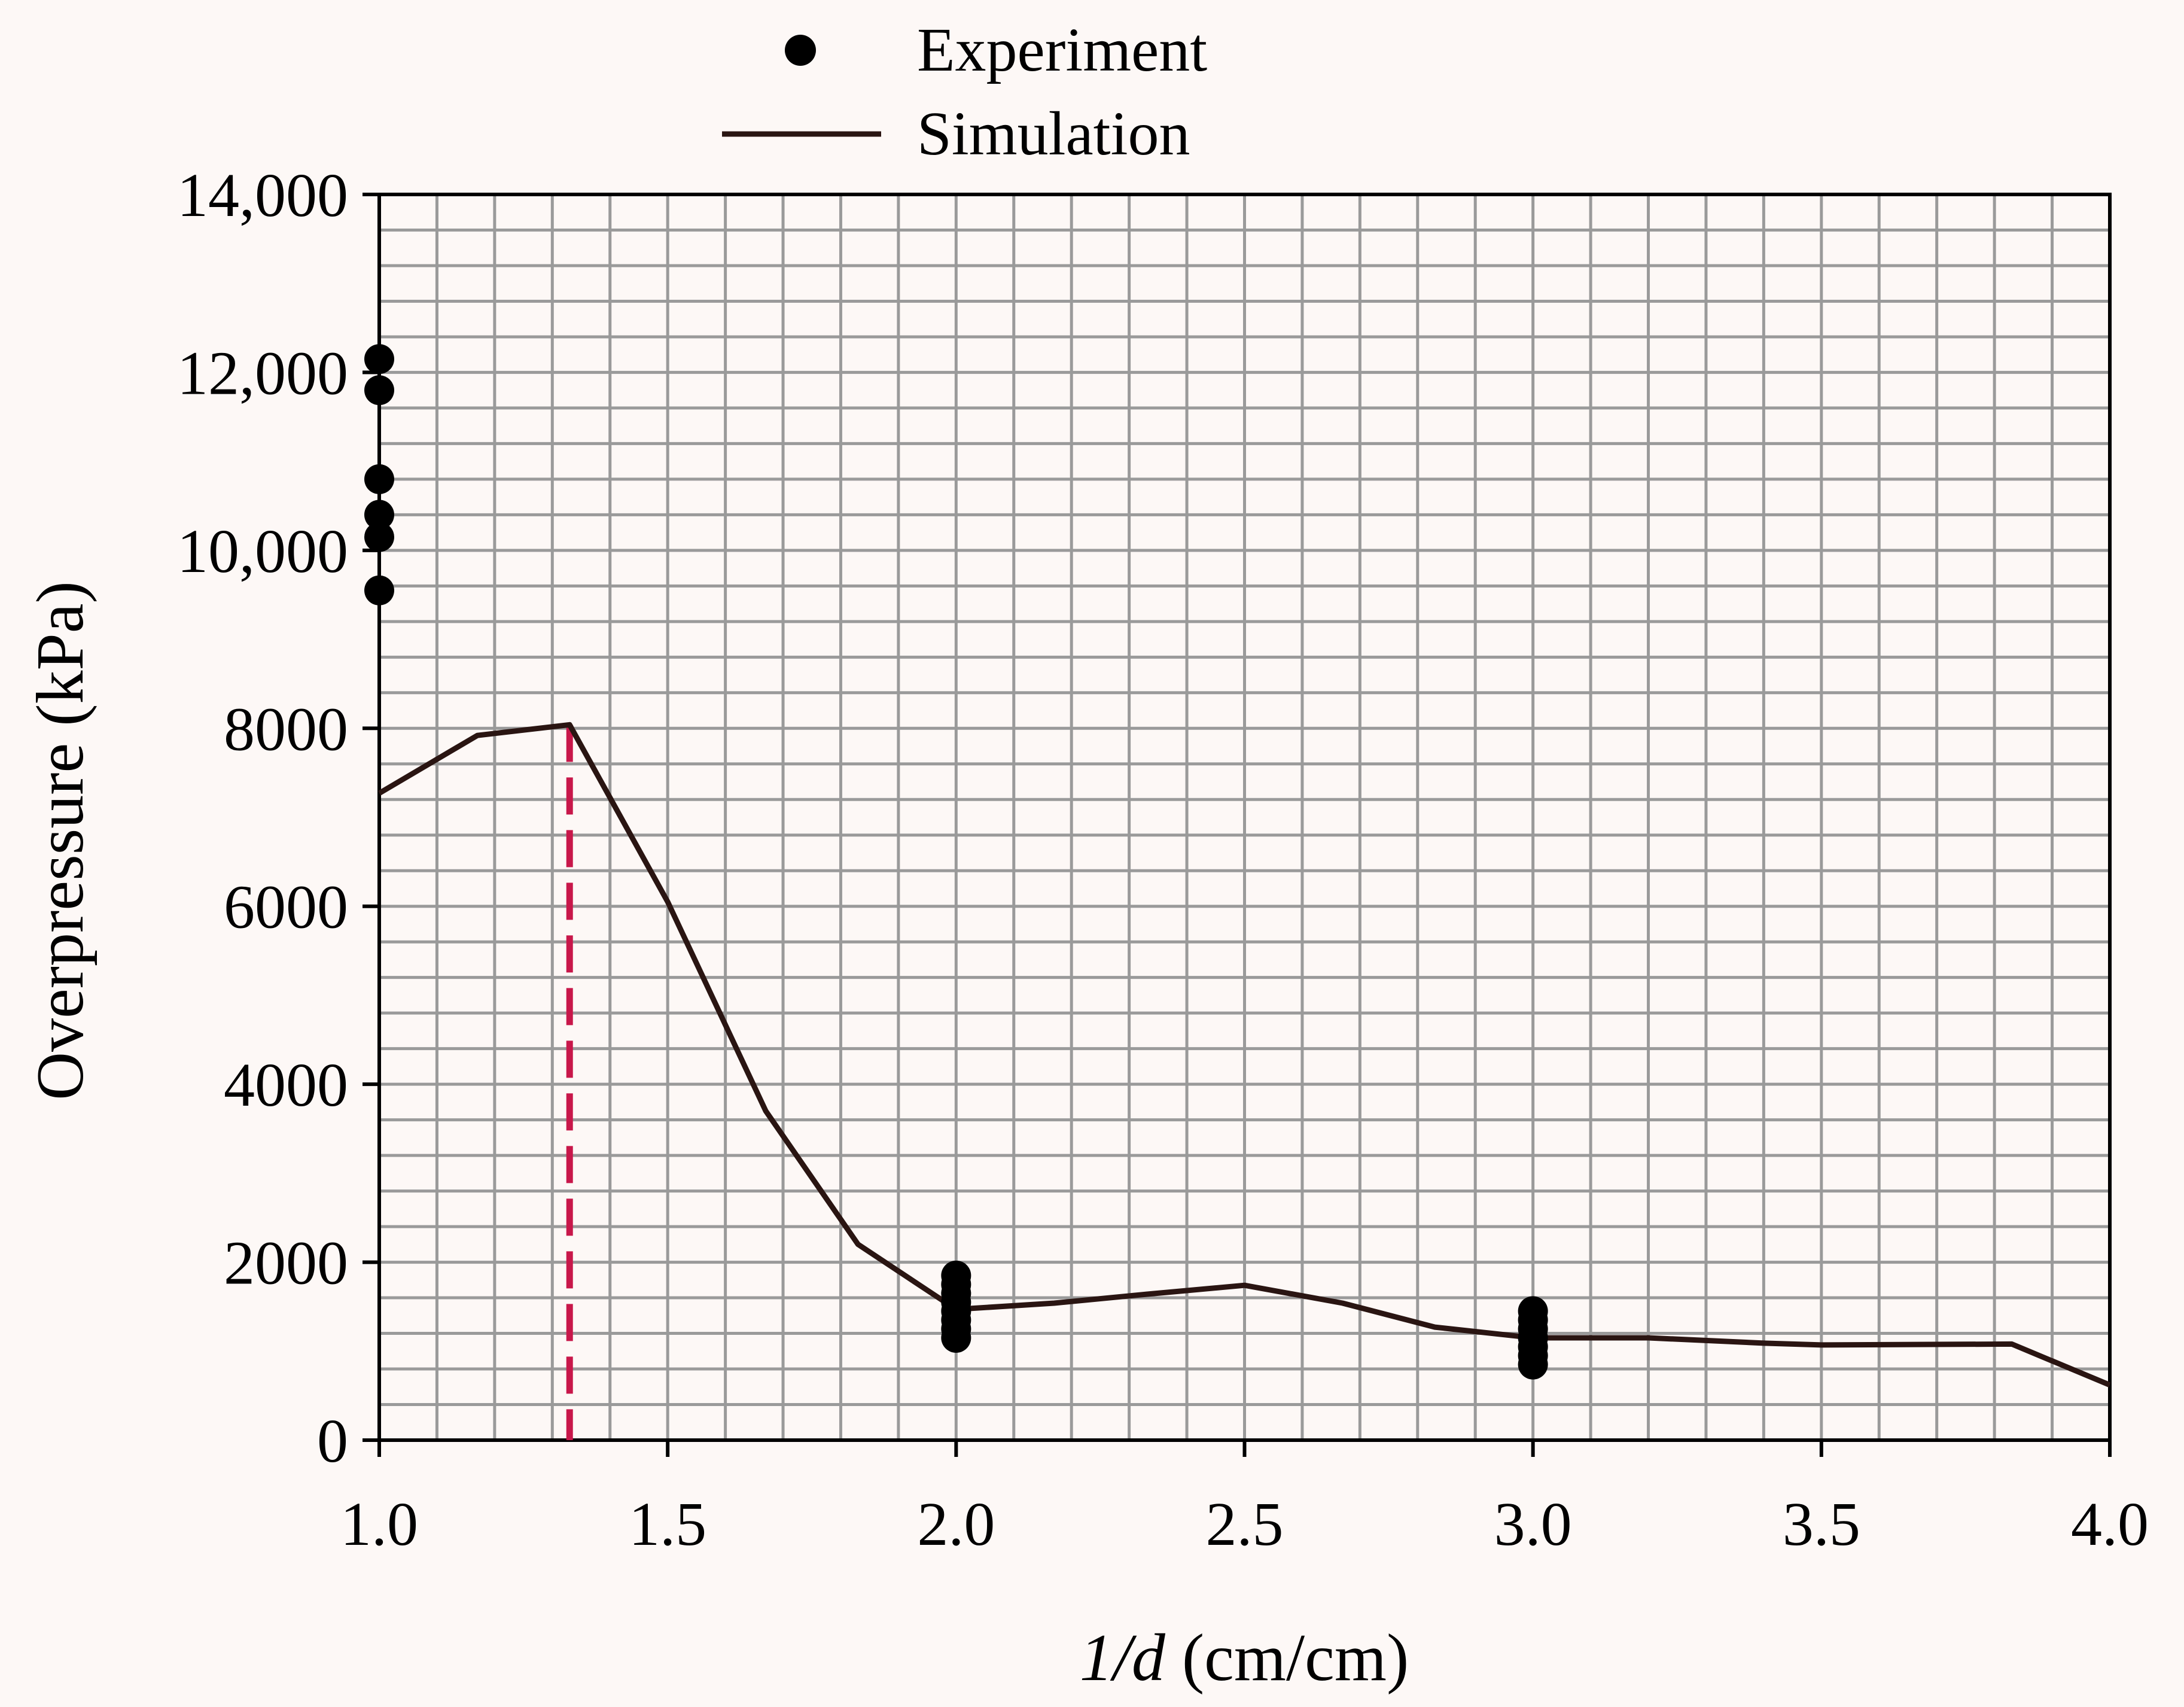 Image resolution: width=2184 pixels, height=1707 pixels. What do you see at coordinates (667, 1524) in the screenshot?
I see `x-tick-label: 1.5` at bounding box center [667, 1524].